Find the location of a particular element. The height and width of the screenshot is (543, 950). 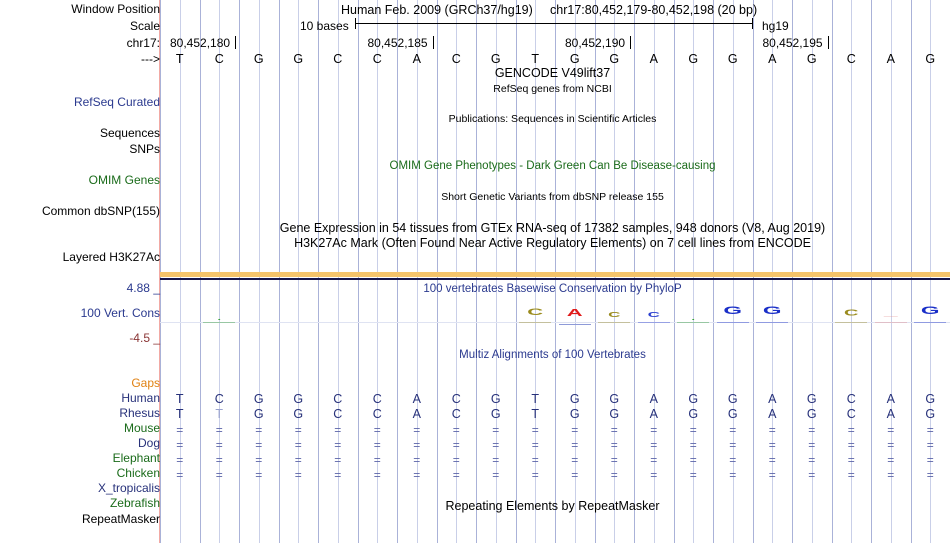

label-omim-genes: OMIM Genes is located at coordinates (124, 180).